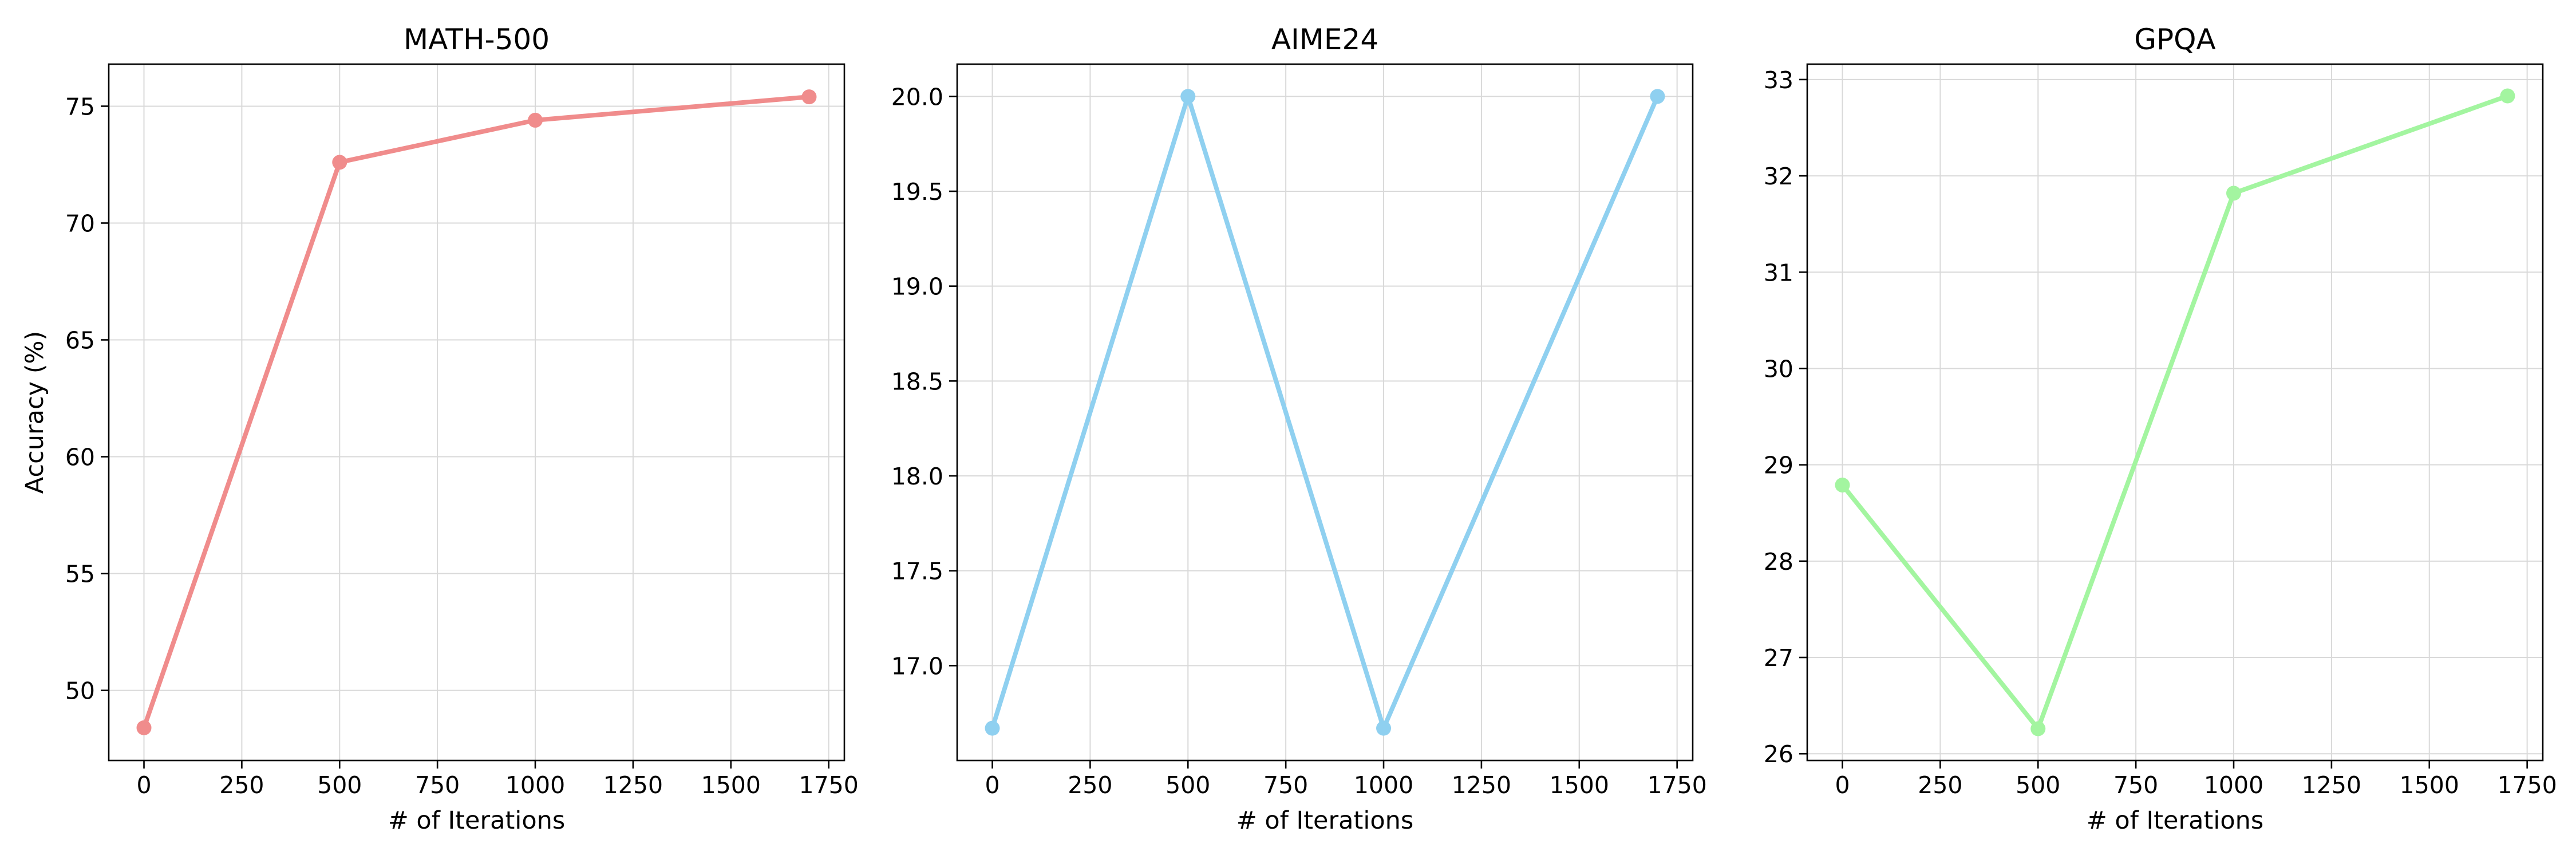 This screenshot has height=859, width=2576. Describe the element at coordinates (35, 412) in the screenshot. I see `y-axis-label: Accuracy (%)` at that location.